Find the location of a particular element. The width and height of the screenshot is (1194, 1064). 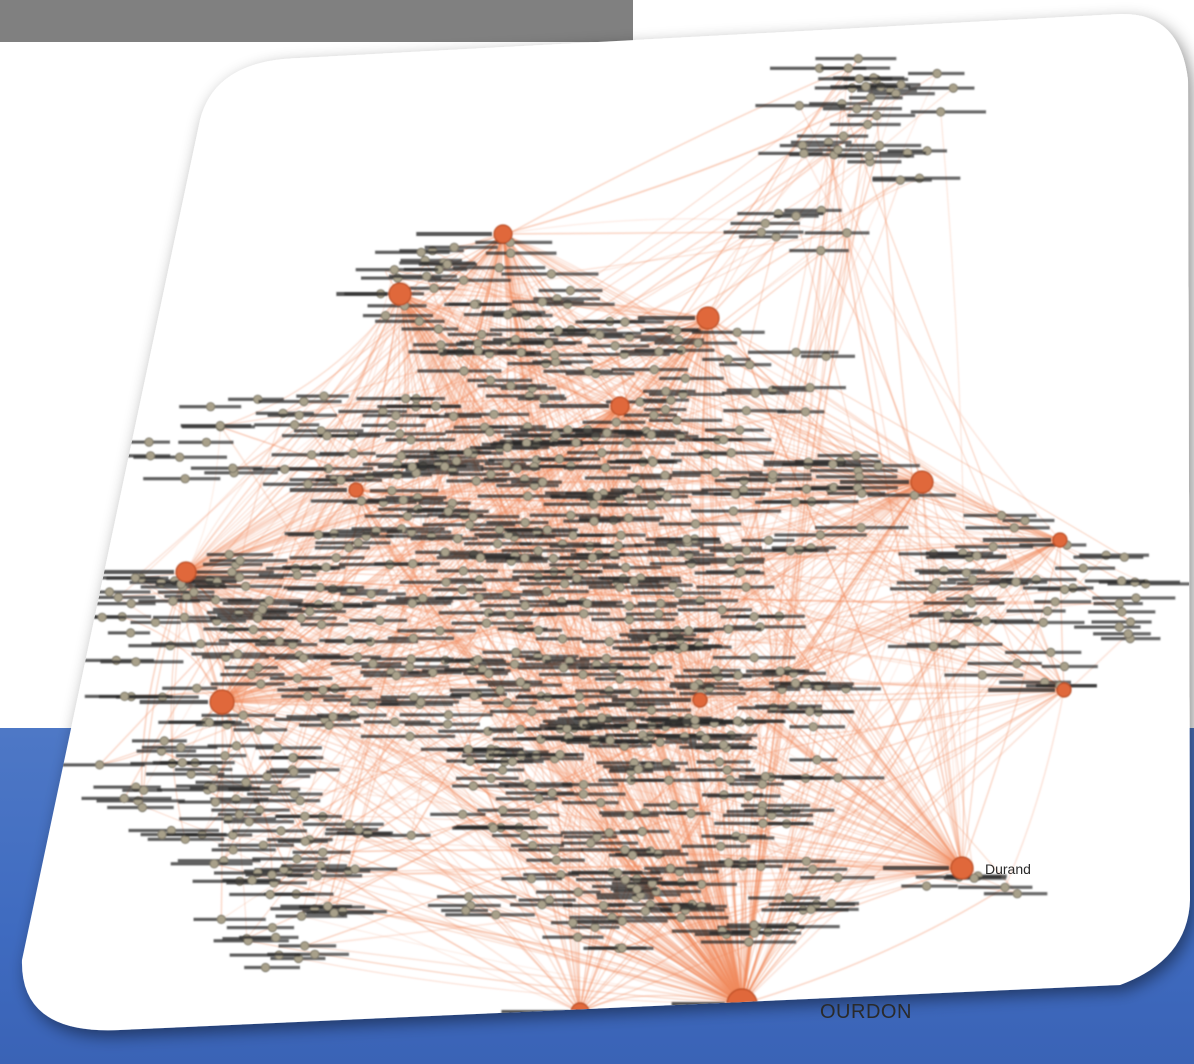

hub-node-hub-center is located at coordinates (620, 406).